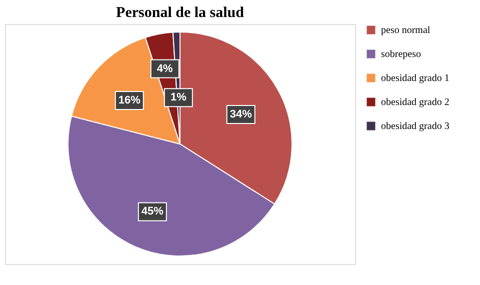 The height and width of the screenshot is (285, 480). Describe the element at coordinates (152, 212) in the screenshot. I see `data-label: 45%` at that location.